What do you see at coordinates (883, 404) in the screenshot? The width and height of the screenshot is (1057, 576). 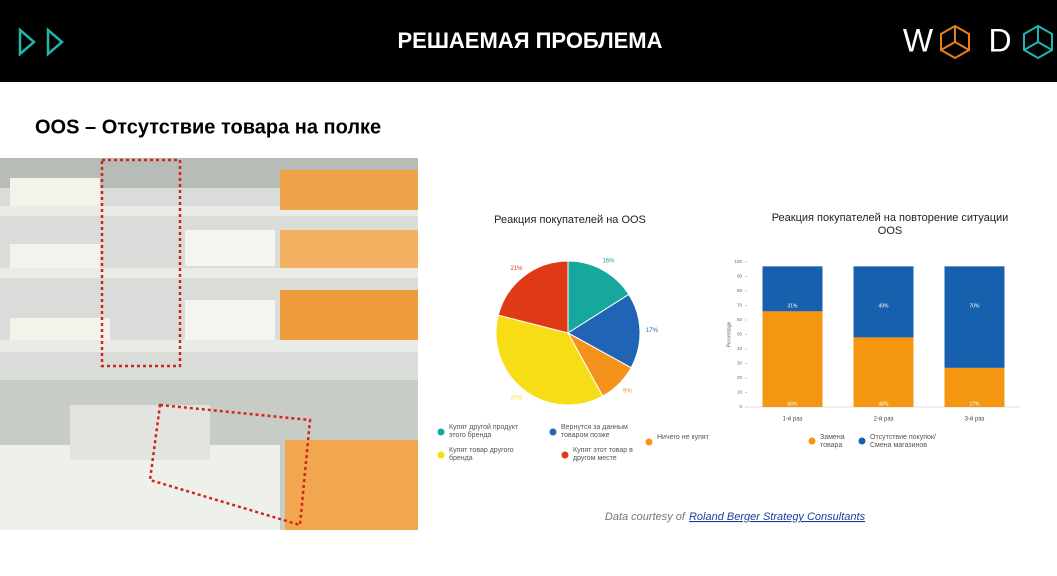 I see `data-label: 48%` at bounding box center [883, 404].